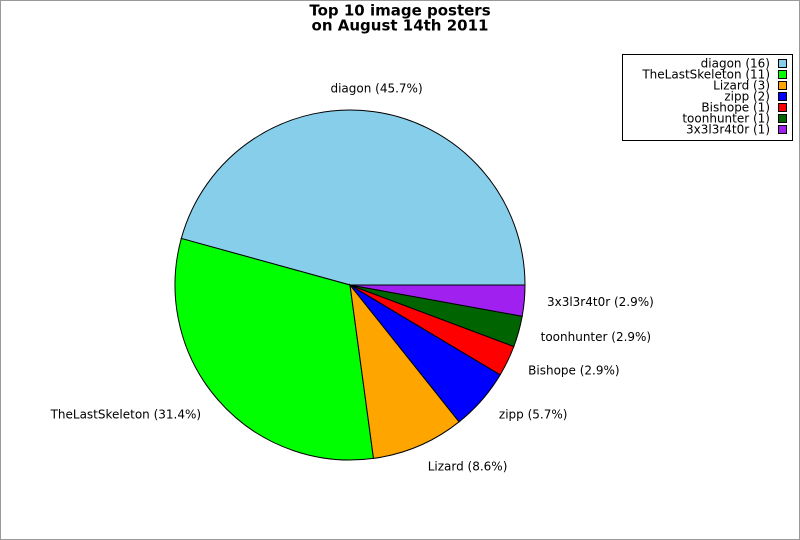 Image resolution: width=800 pixels, height=540 pixels. What do you see at coordinates (747, 97) in the screenshot?
I see `legend-label: zipp (2)` at bounding box center [747, 97].